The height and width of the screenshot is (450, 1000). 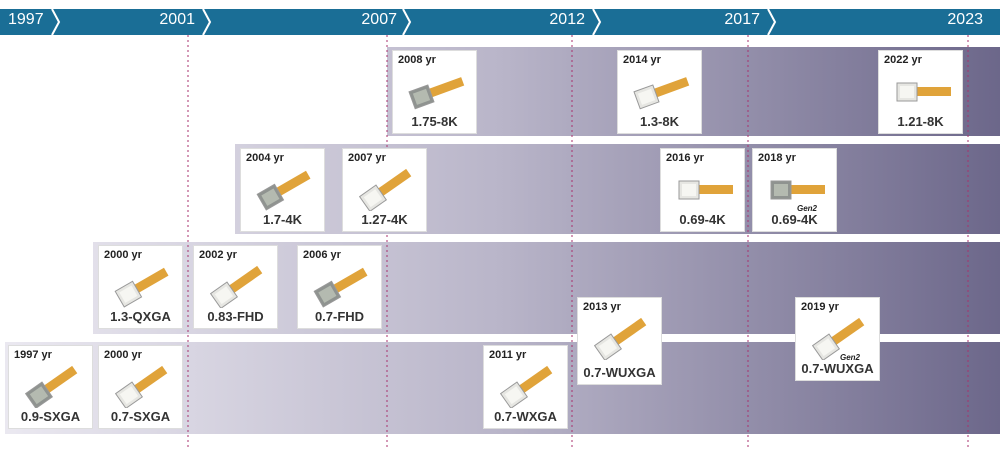 I want to click on product-card: 2007 yr 1.27-4K, so click(x=384, y=190).